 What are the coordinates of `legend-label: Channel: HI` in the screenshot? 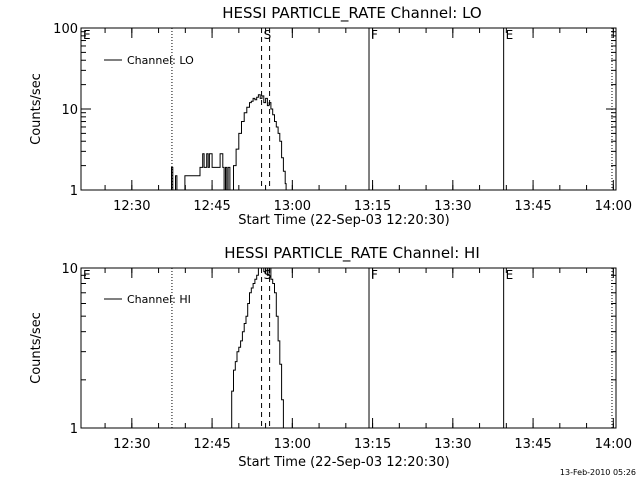 It's located at (159, 299).